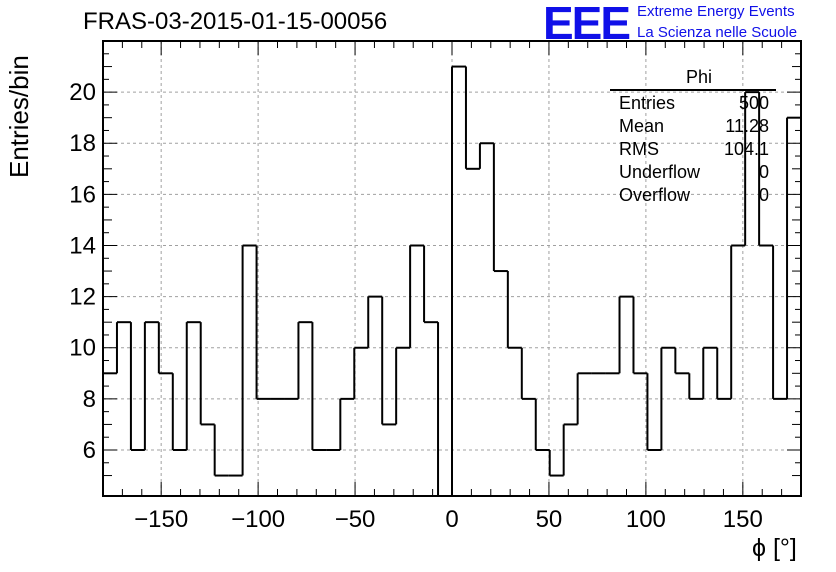 This screenshot has height=572, width=836. Describe the element at coordinates (646, 519) in the screenshot. I see `x-tick-label: 100` at that location.